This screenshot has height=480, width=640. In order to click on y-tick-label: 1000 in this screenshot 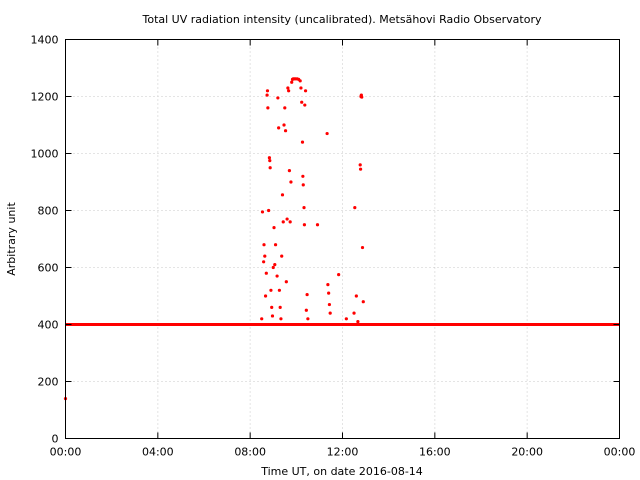, I will do `click(45, 154)`.